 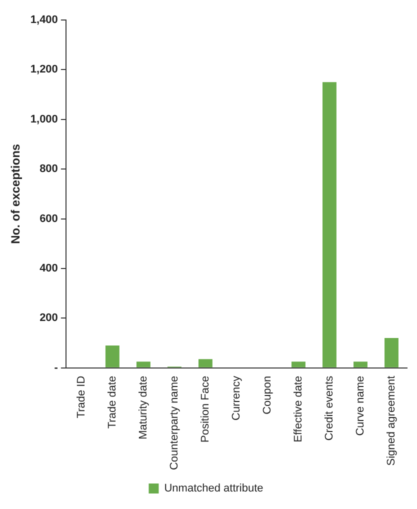 What do you see at coordinates (360, 406) in the screenshot?
I see `x-tick-label: Curve name` at bounding box center [360, 406].